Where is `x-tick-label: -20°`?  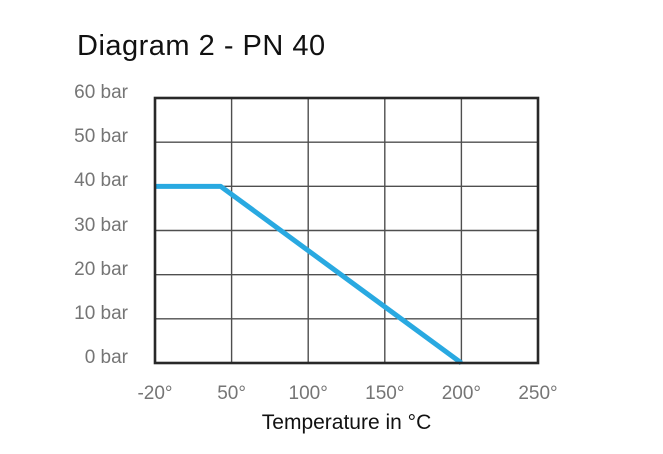
x-tick-label: -20° is located at coordinates (155, 393).